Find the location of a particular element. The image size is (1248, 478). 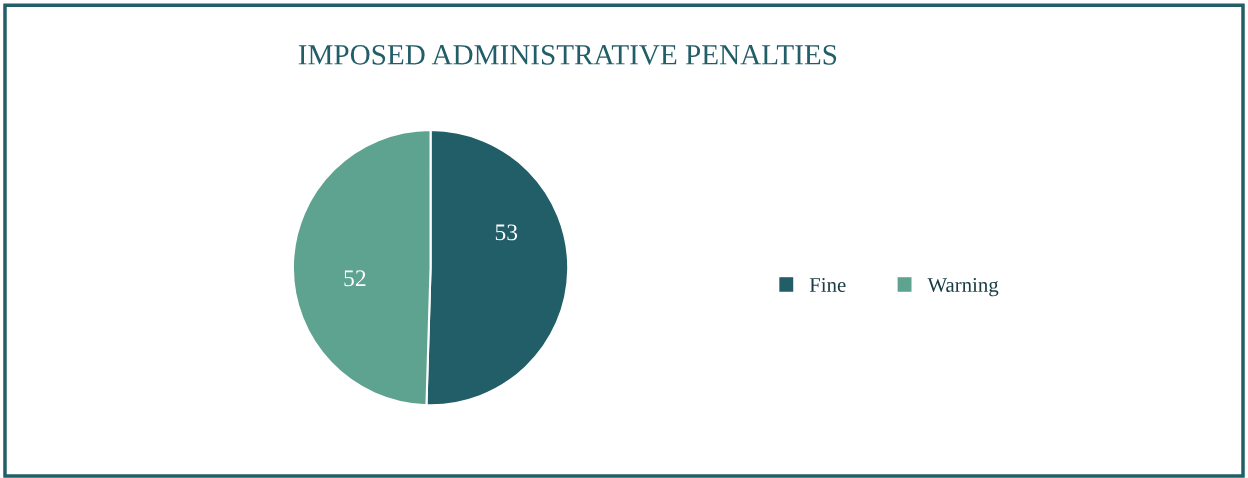

chart-title: IMPOSED ADMINISTRATIVE PENALTIES is located at coordinates (567, 55).